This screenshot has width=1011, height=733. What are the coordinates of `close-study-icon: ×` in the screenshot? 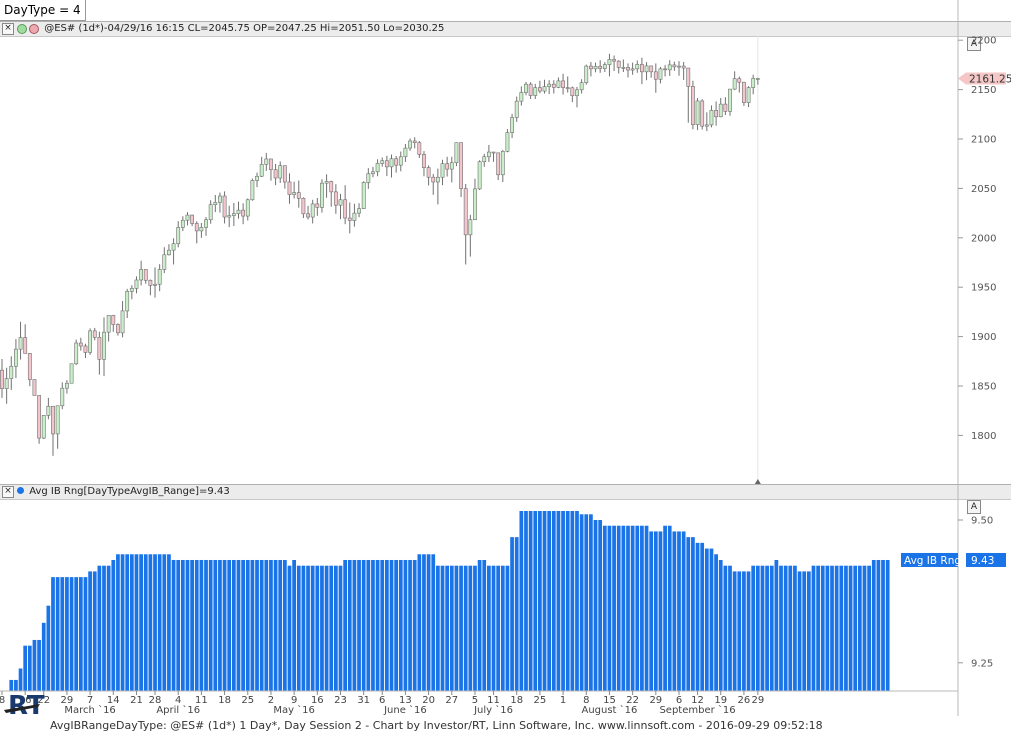 It's located at (8, 492).